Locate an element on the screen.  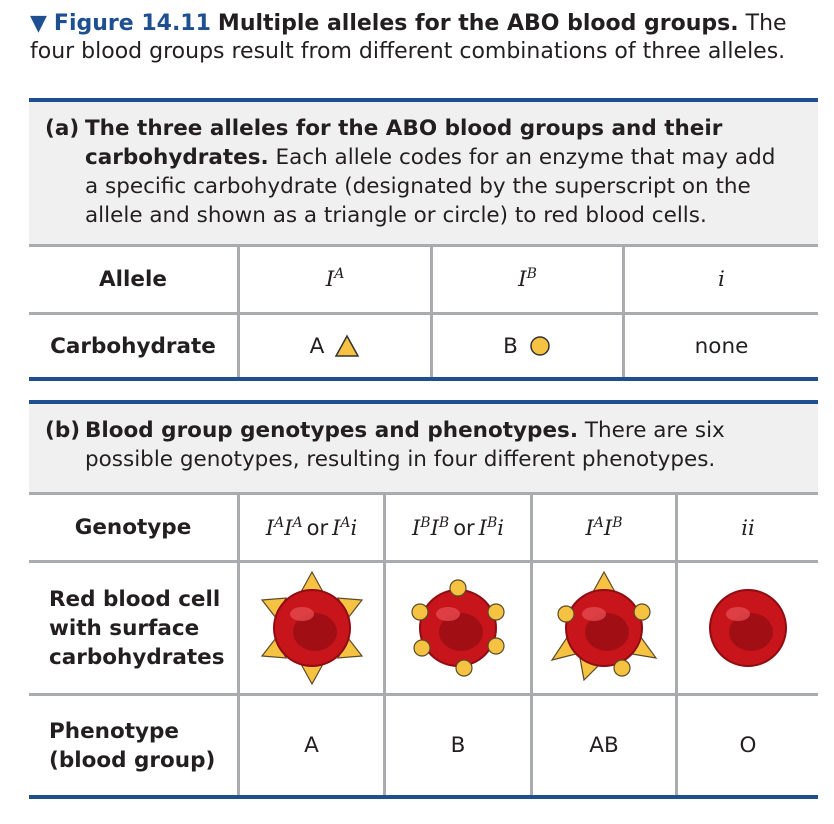
allele-cell: i is located at coordinates (720, 278).